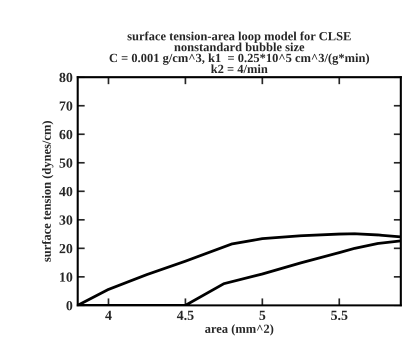  What do you see at coordinates (66, 249) in the screenshot?
I see `y-tick-label: 20` at bounding box center [66, 249].